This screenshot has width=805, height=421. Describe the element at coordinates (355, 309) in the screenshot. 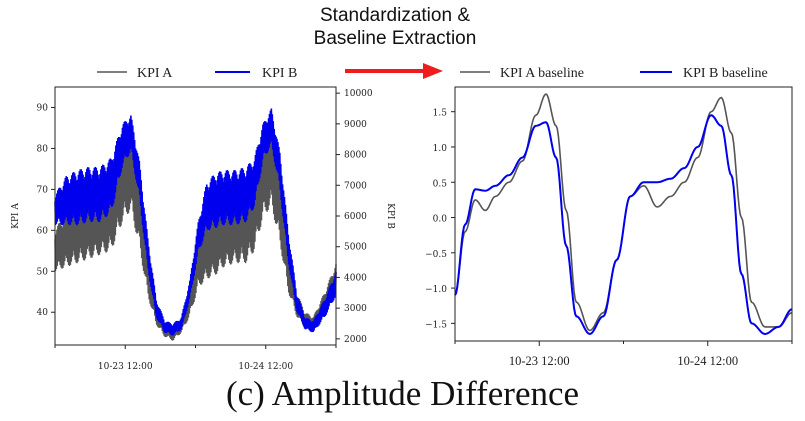

I see `y2-tick-label: 3000` at that location.